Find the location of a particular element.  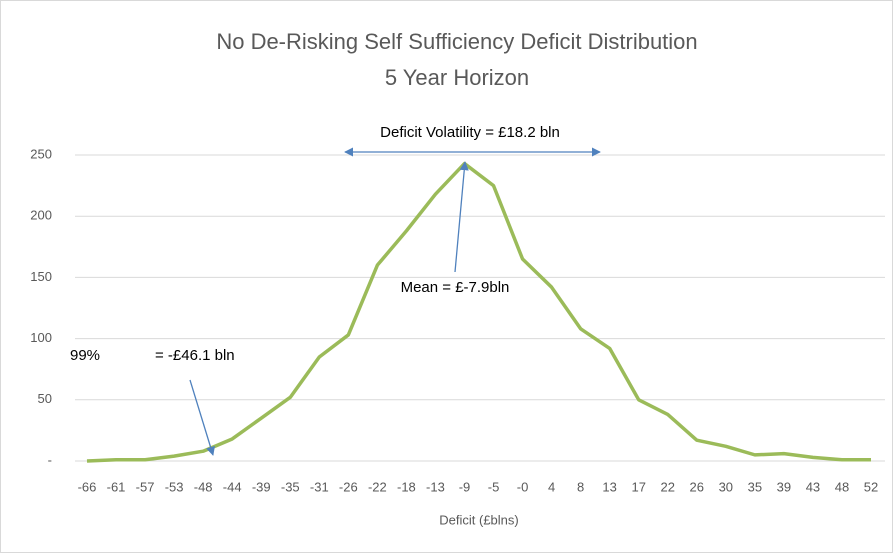

x-tick-label: -31 is located at coordinates (319, 486).